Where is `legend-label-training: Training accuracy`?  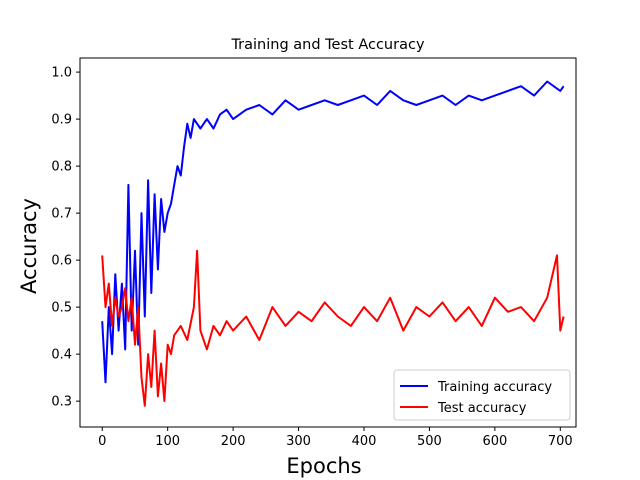 legend-label-training: Training accuracy is located at coordinates (494, 387).